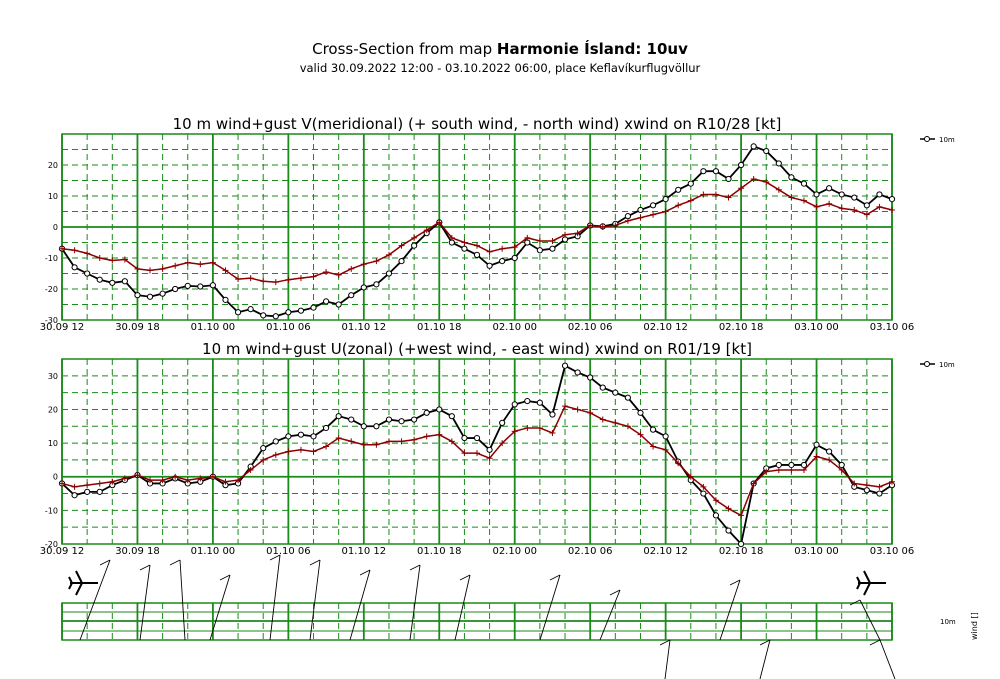 The height and width of the screenshot is (679, 1000). What do you see at coordinates (51, 510) in the screenshot?
I see `y-tick-label: -10` at bounding box center [51, 510].